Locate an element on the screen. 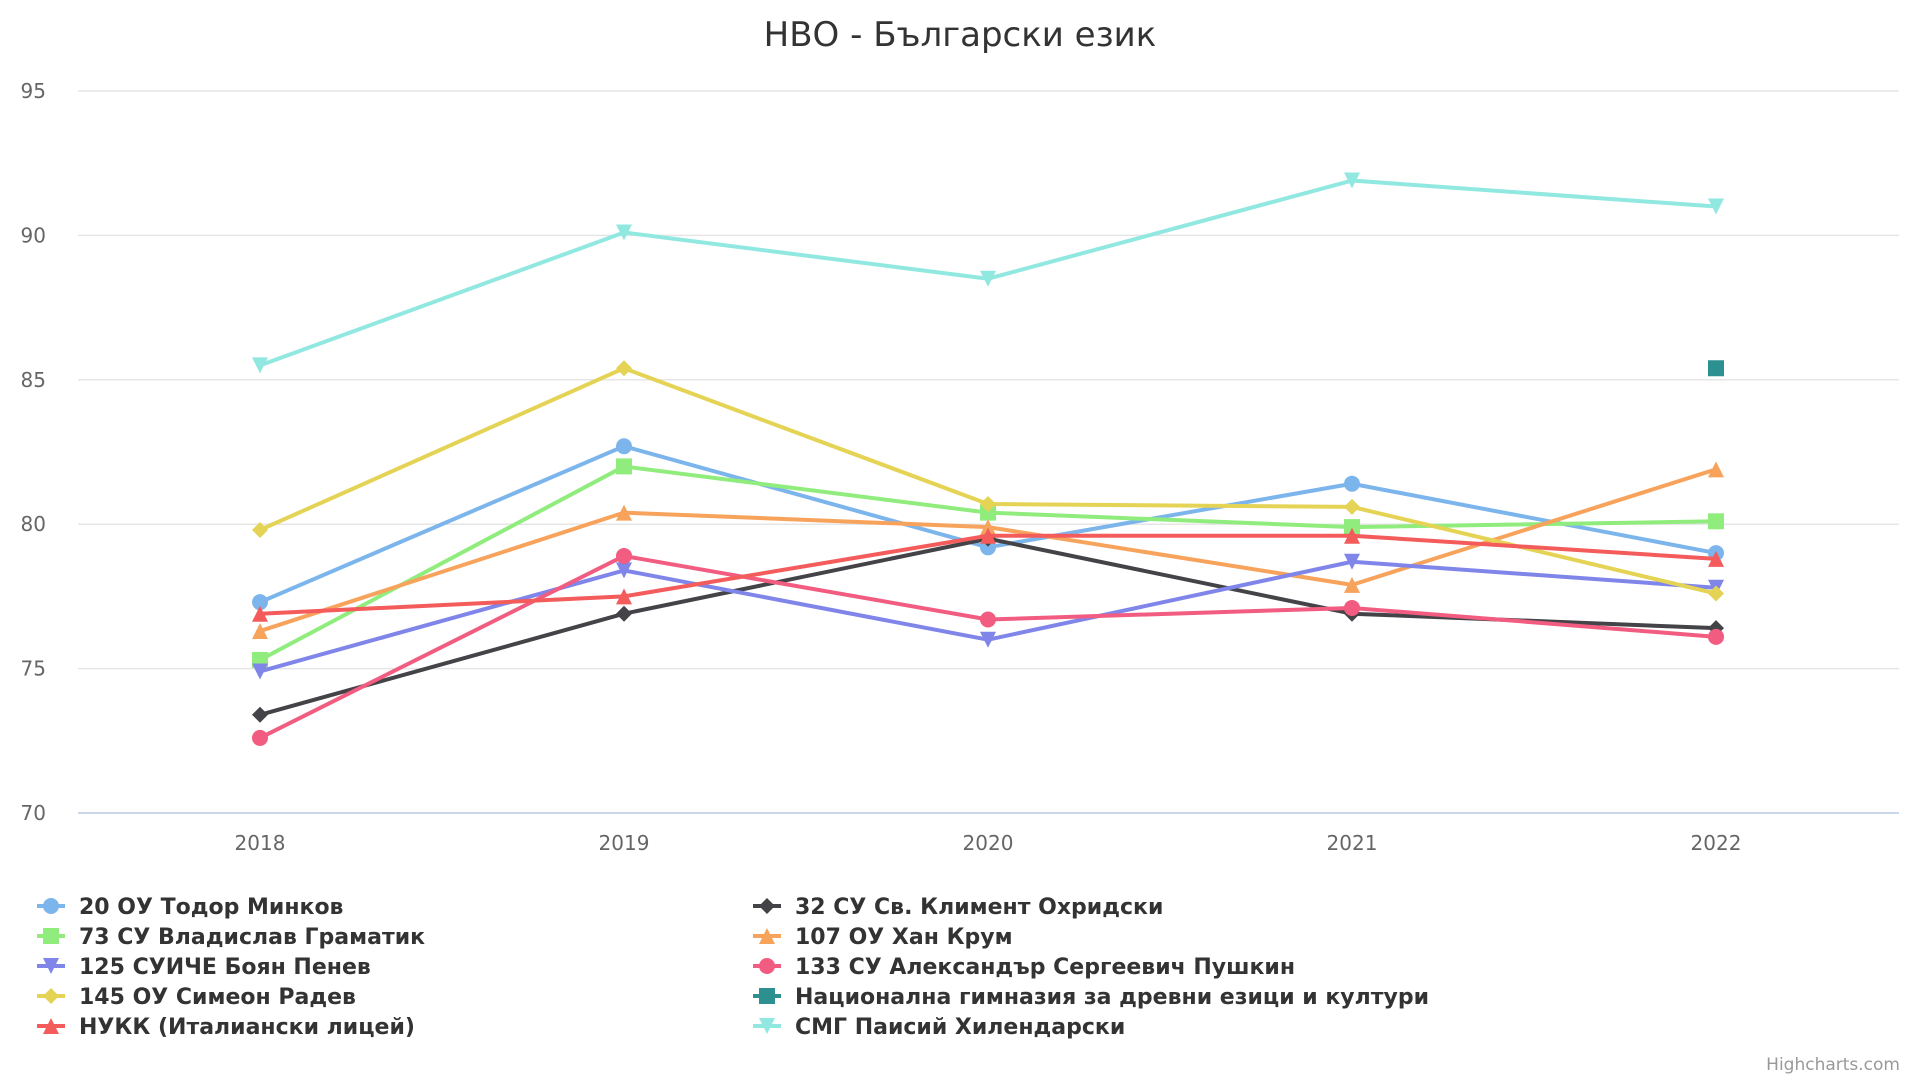 The image size is (1920, 1080). legend-label: 32 СУ Св. Климент Охридски is located at coordinates (979, 907).